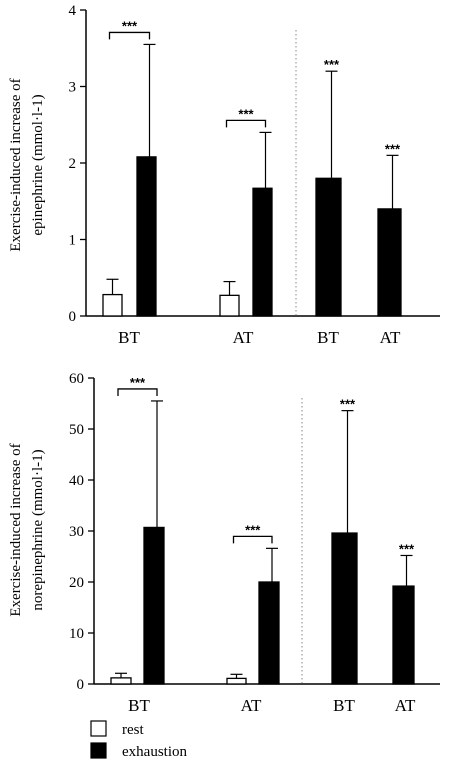 Image resolution: width=474 pixels, height=763 pixels. What do you see at coordinates (38, 529) in the screenshot?
I see `y-axis-label: norepinephrine (mmol·l-1)` at bounding box center [38, 529].